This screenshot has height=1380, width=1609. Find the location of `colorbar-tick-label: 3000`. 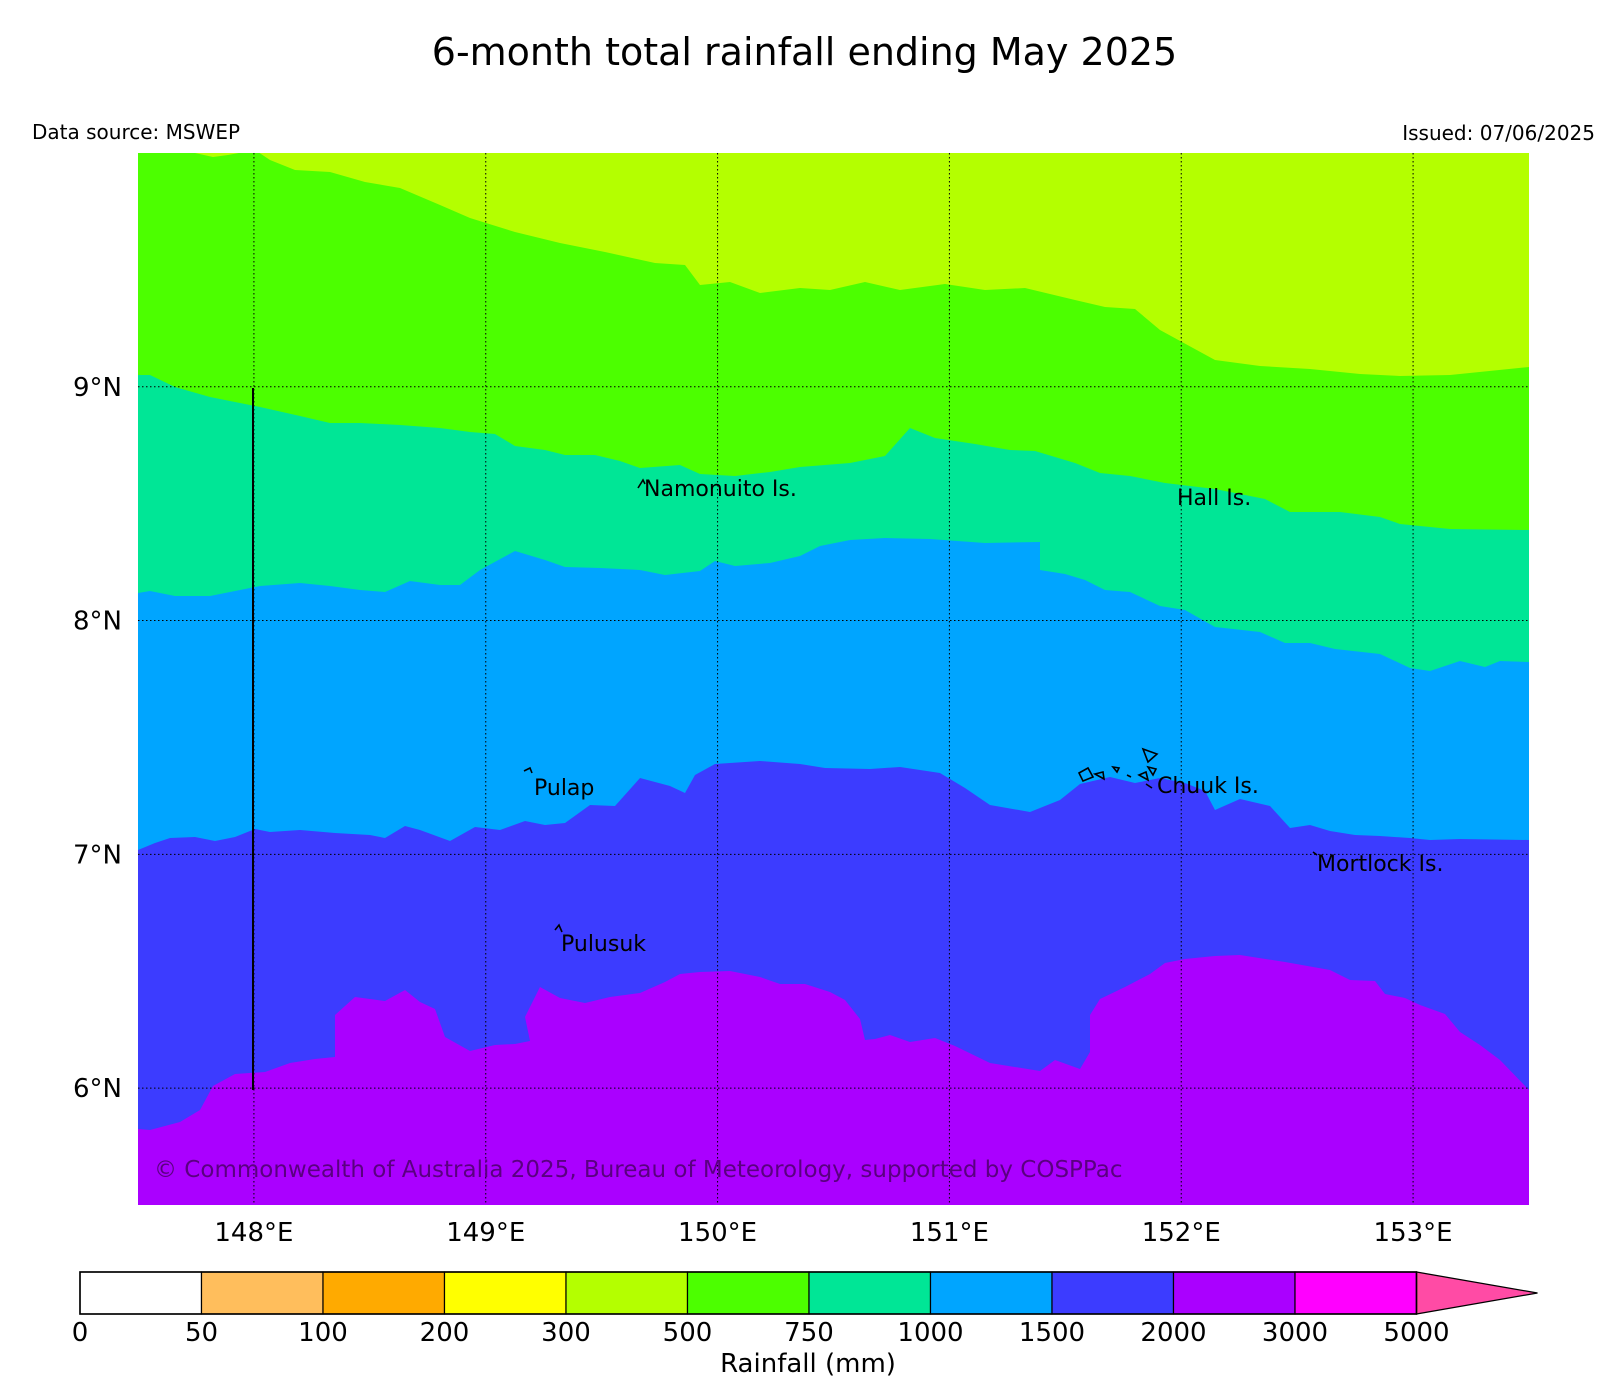

colorbar-tick-label: 3000 is located at coordinates (1295, 1333).